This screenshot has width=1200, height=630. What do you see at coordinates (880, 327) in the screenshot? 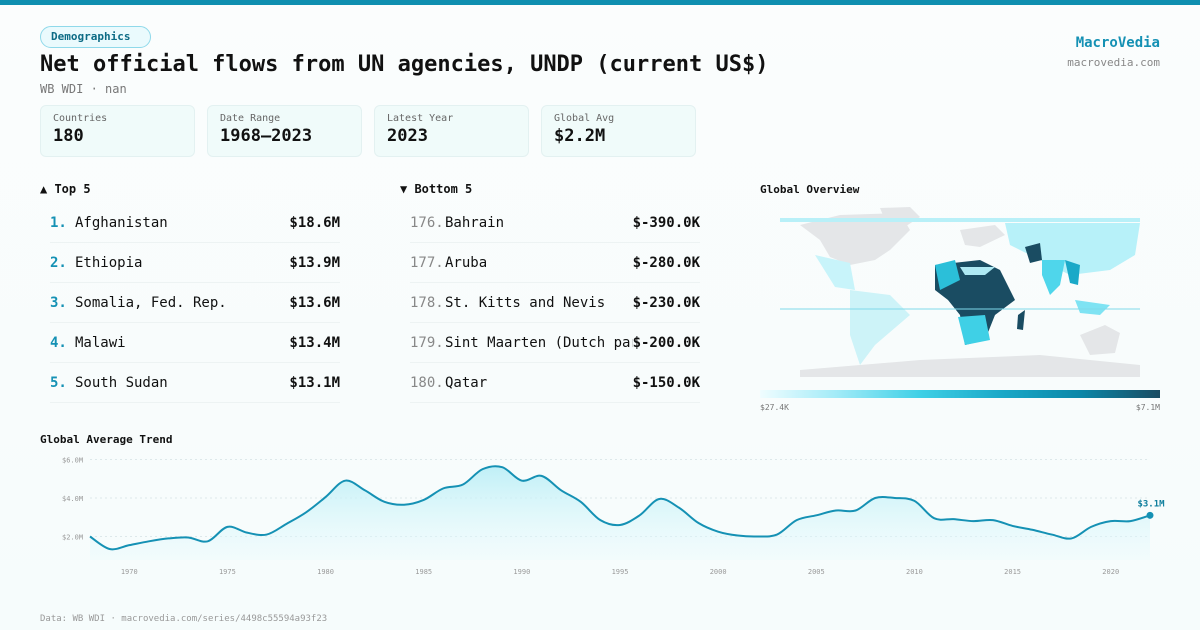
I see `south-america` at bounding box center [880, 327].